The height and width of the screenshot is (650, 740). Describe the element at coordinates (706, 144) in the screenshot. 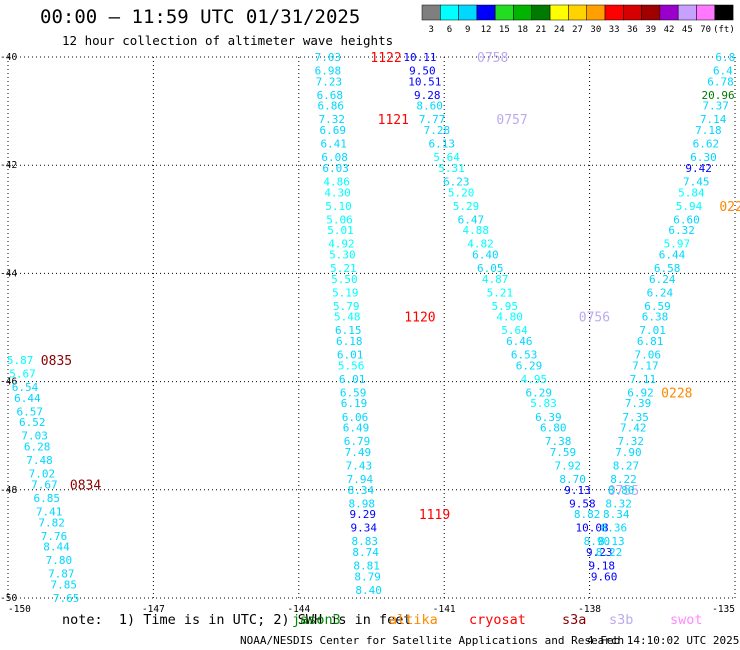

I see `swh-value-label: 6.62` at that location.